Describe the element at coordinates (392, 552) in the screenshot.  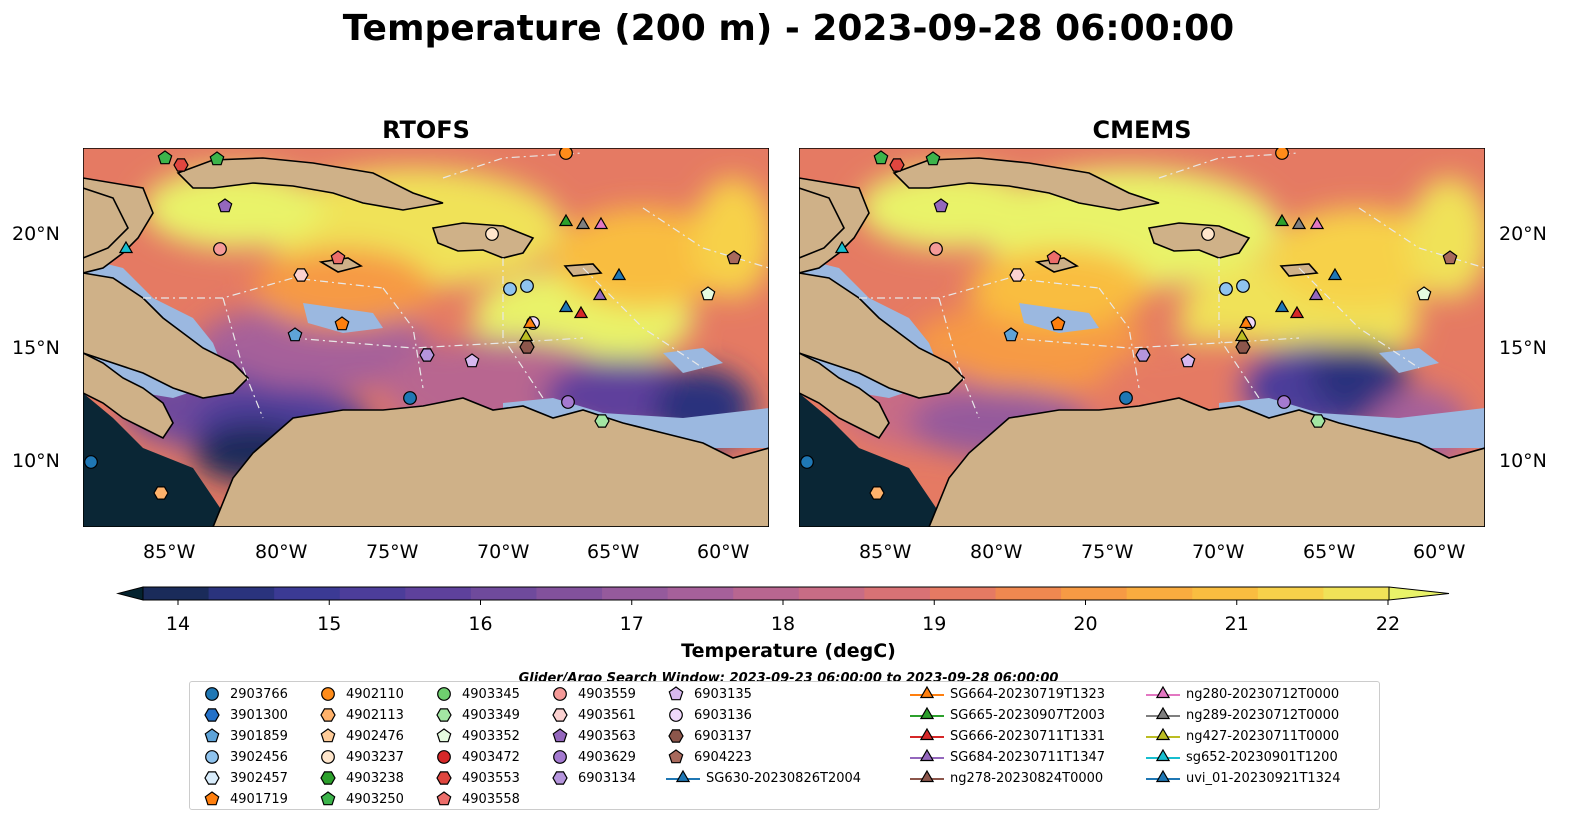
I see `lon-label-75w-left: 75°W` at that location.